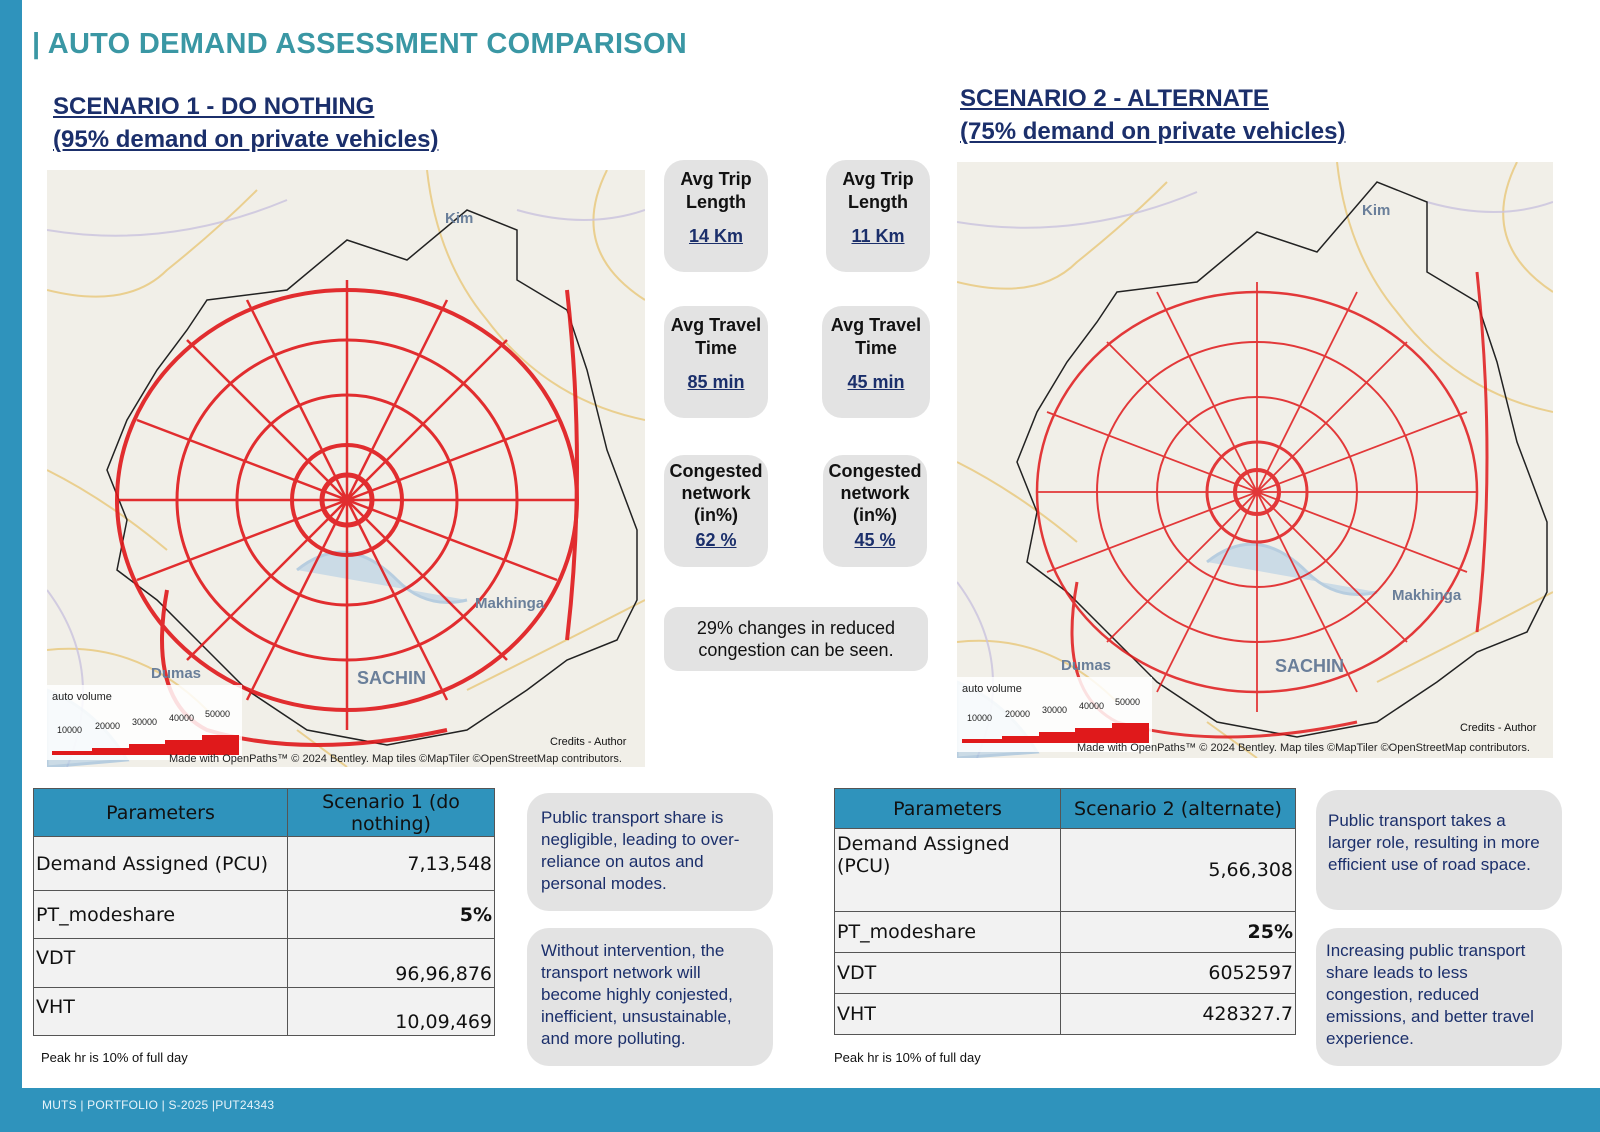 The image size is (1600, 1132). I want to click on param-value: 10,09,469, so click(391, 1011).